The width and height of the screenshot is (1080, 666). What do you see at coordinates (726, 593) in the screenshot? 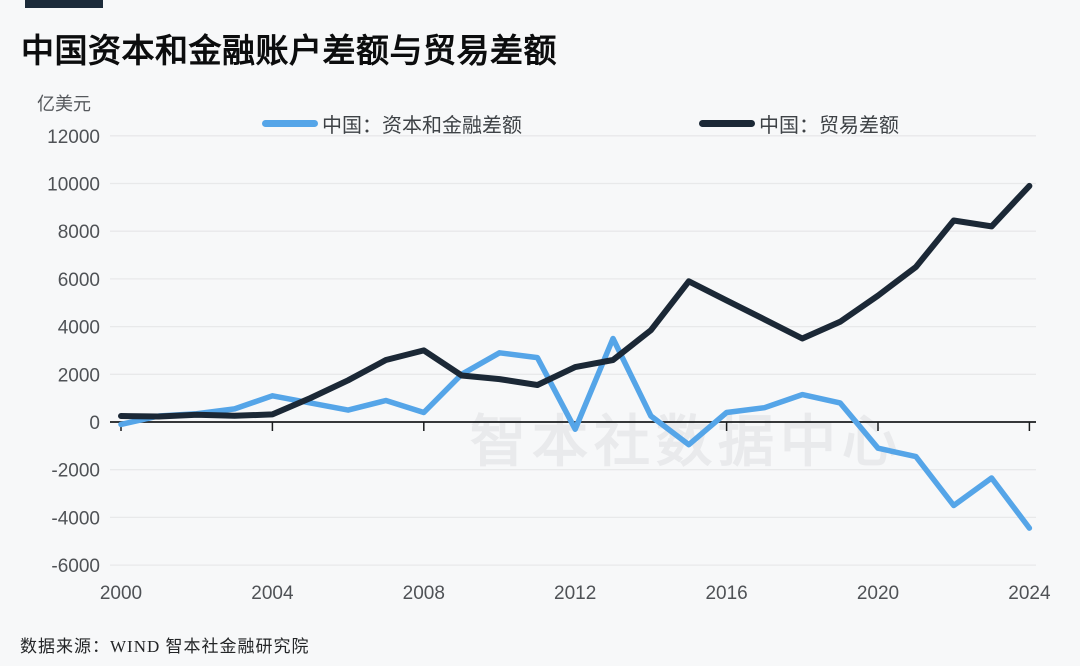
I see `x-tick-label: 2016` at bounding box center [726, 593].